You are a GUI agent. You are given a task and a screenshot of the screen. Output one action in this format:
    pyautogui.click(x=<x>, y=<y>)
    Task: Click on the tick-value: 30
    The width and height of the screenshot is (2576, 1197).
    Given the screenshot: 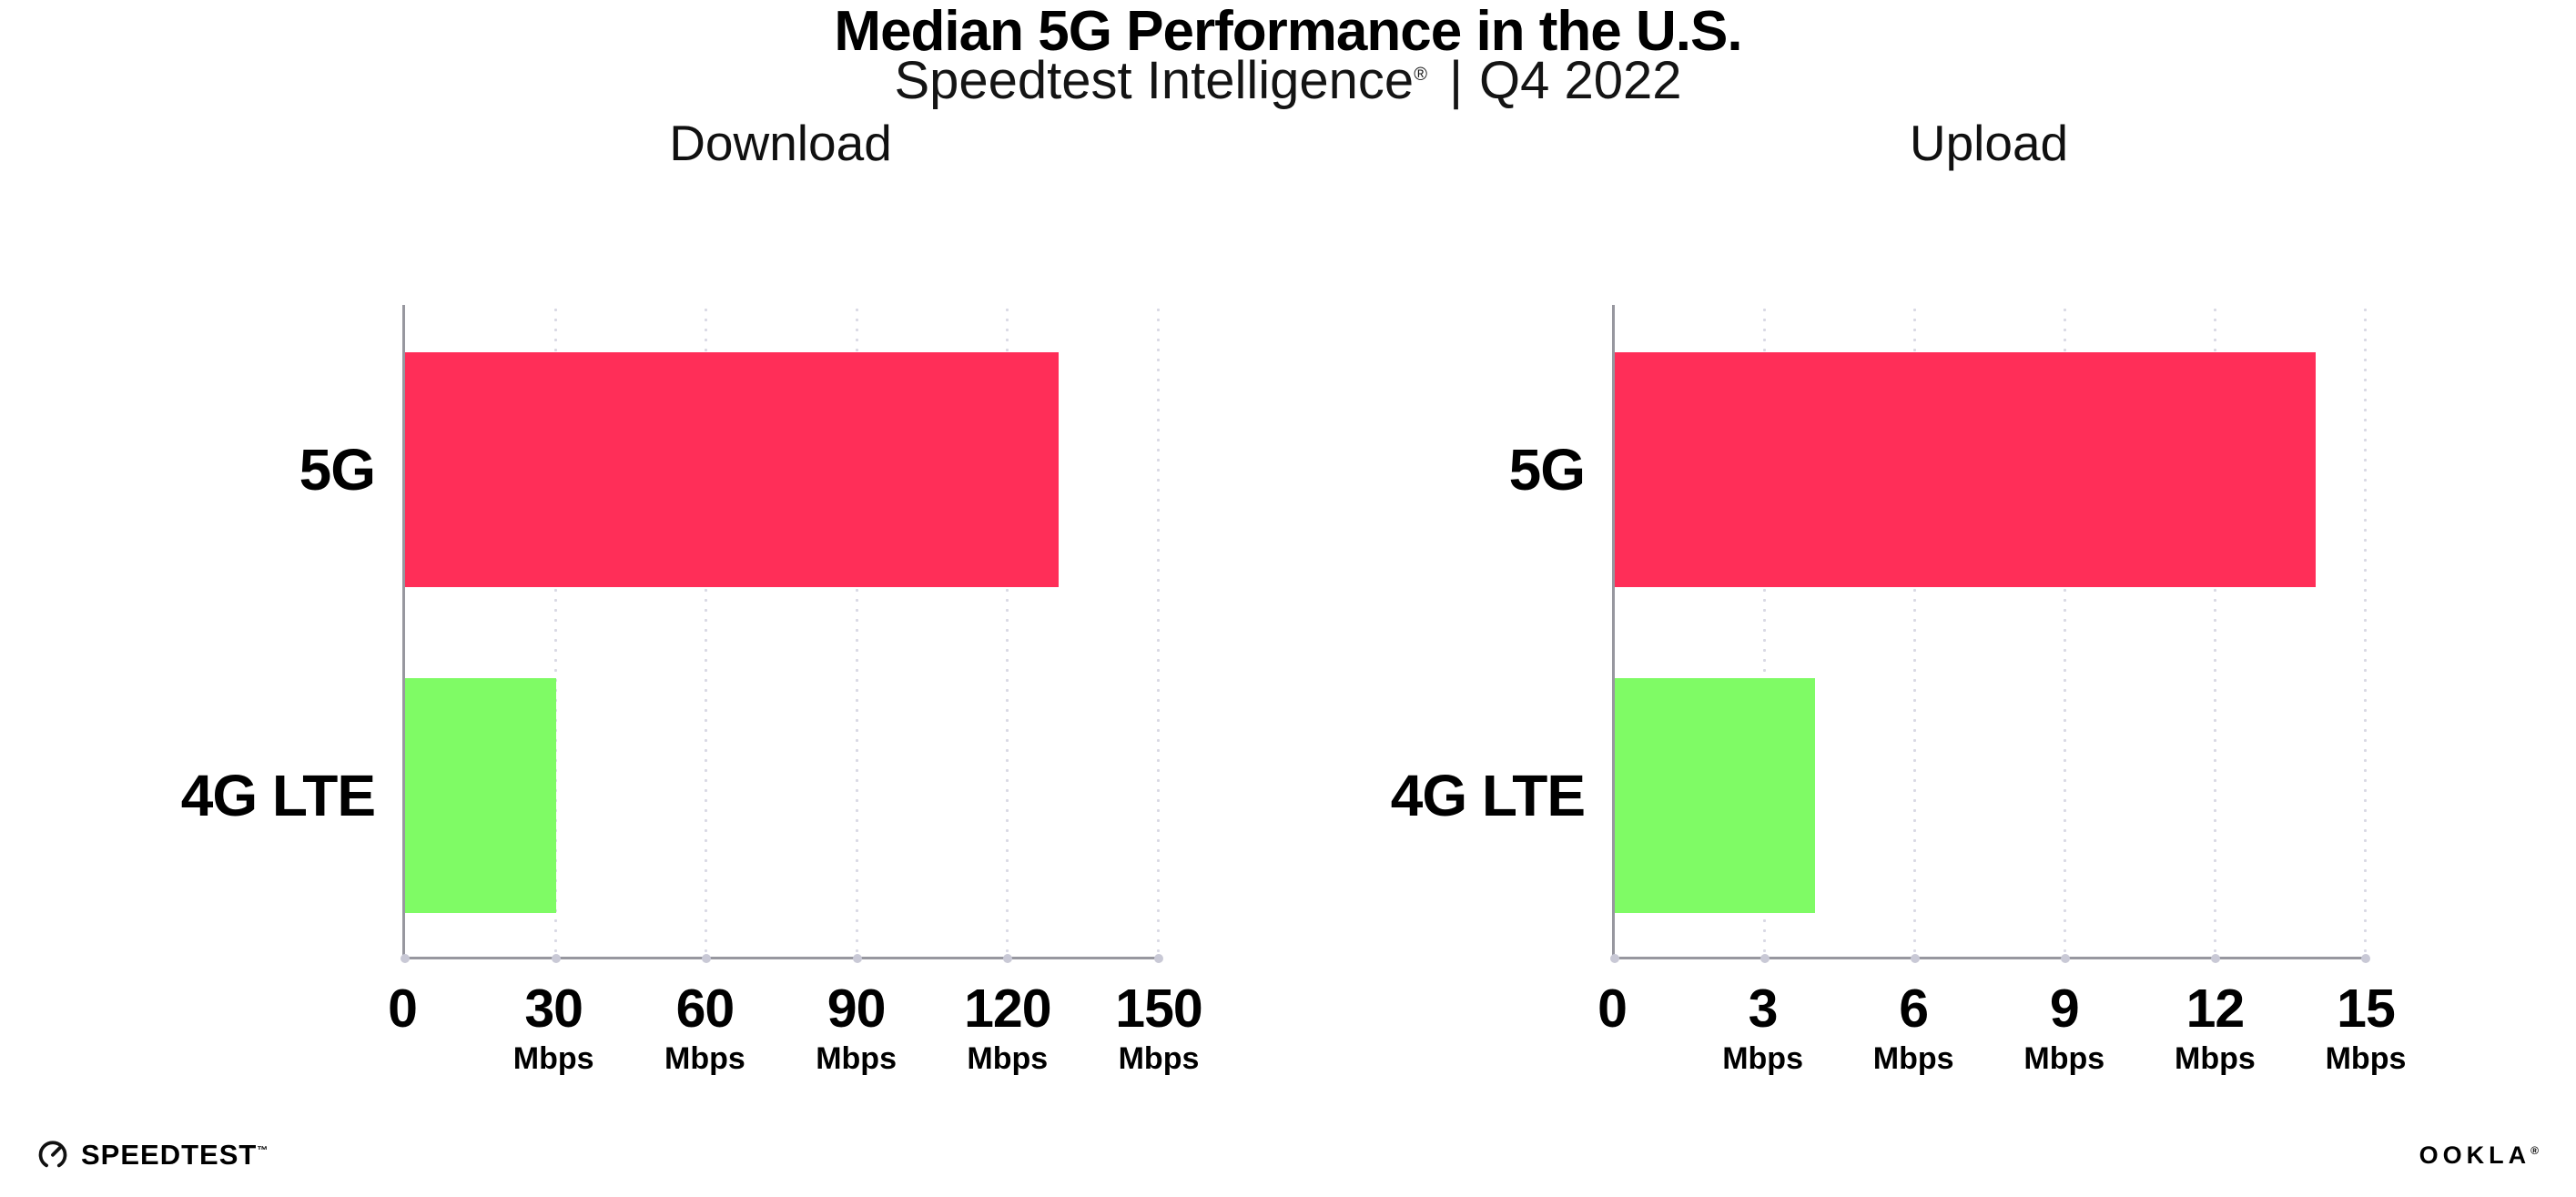 What is the action you would take?
    pyautogui.click(x=553, y=1009)
    